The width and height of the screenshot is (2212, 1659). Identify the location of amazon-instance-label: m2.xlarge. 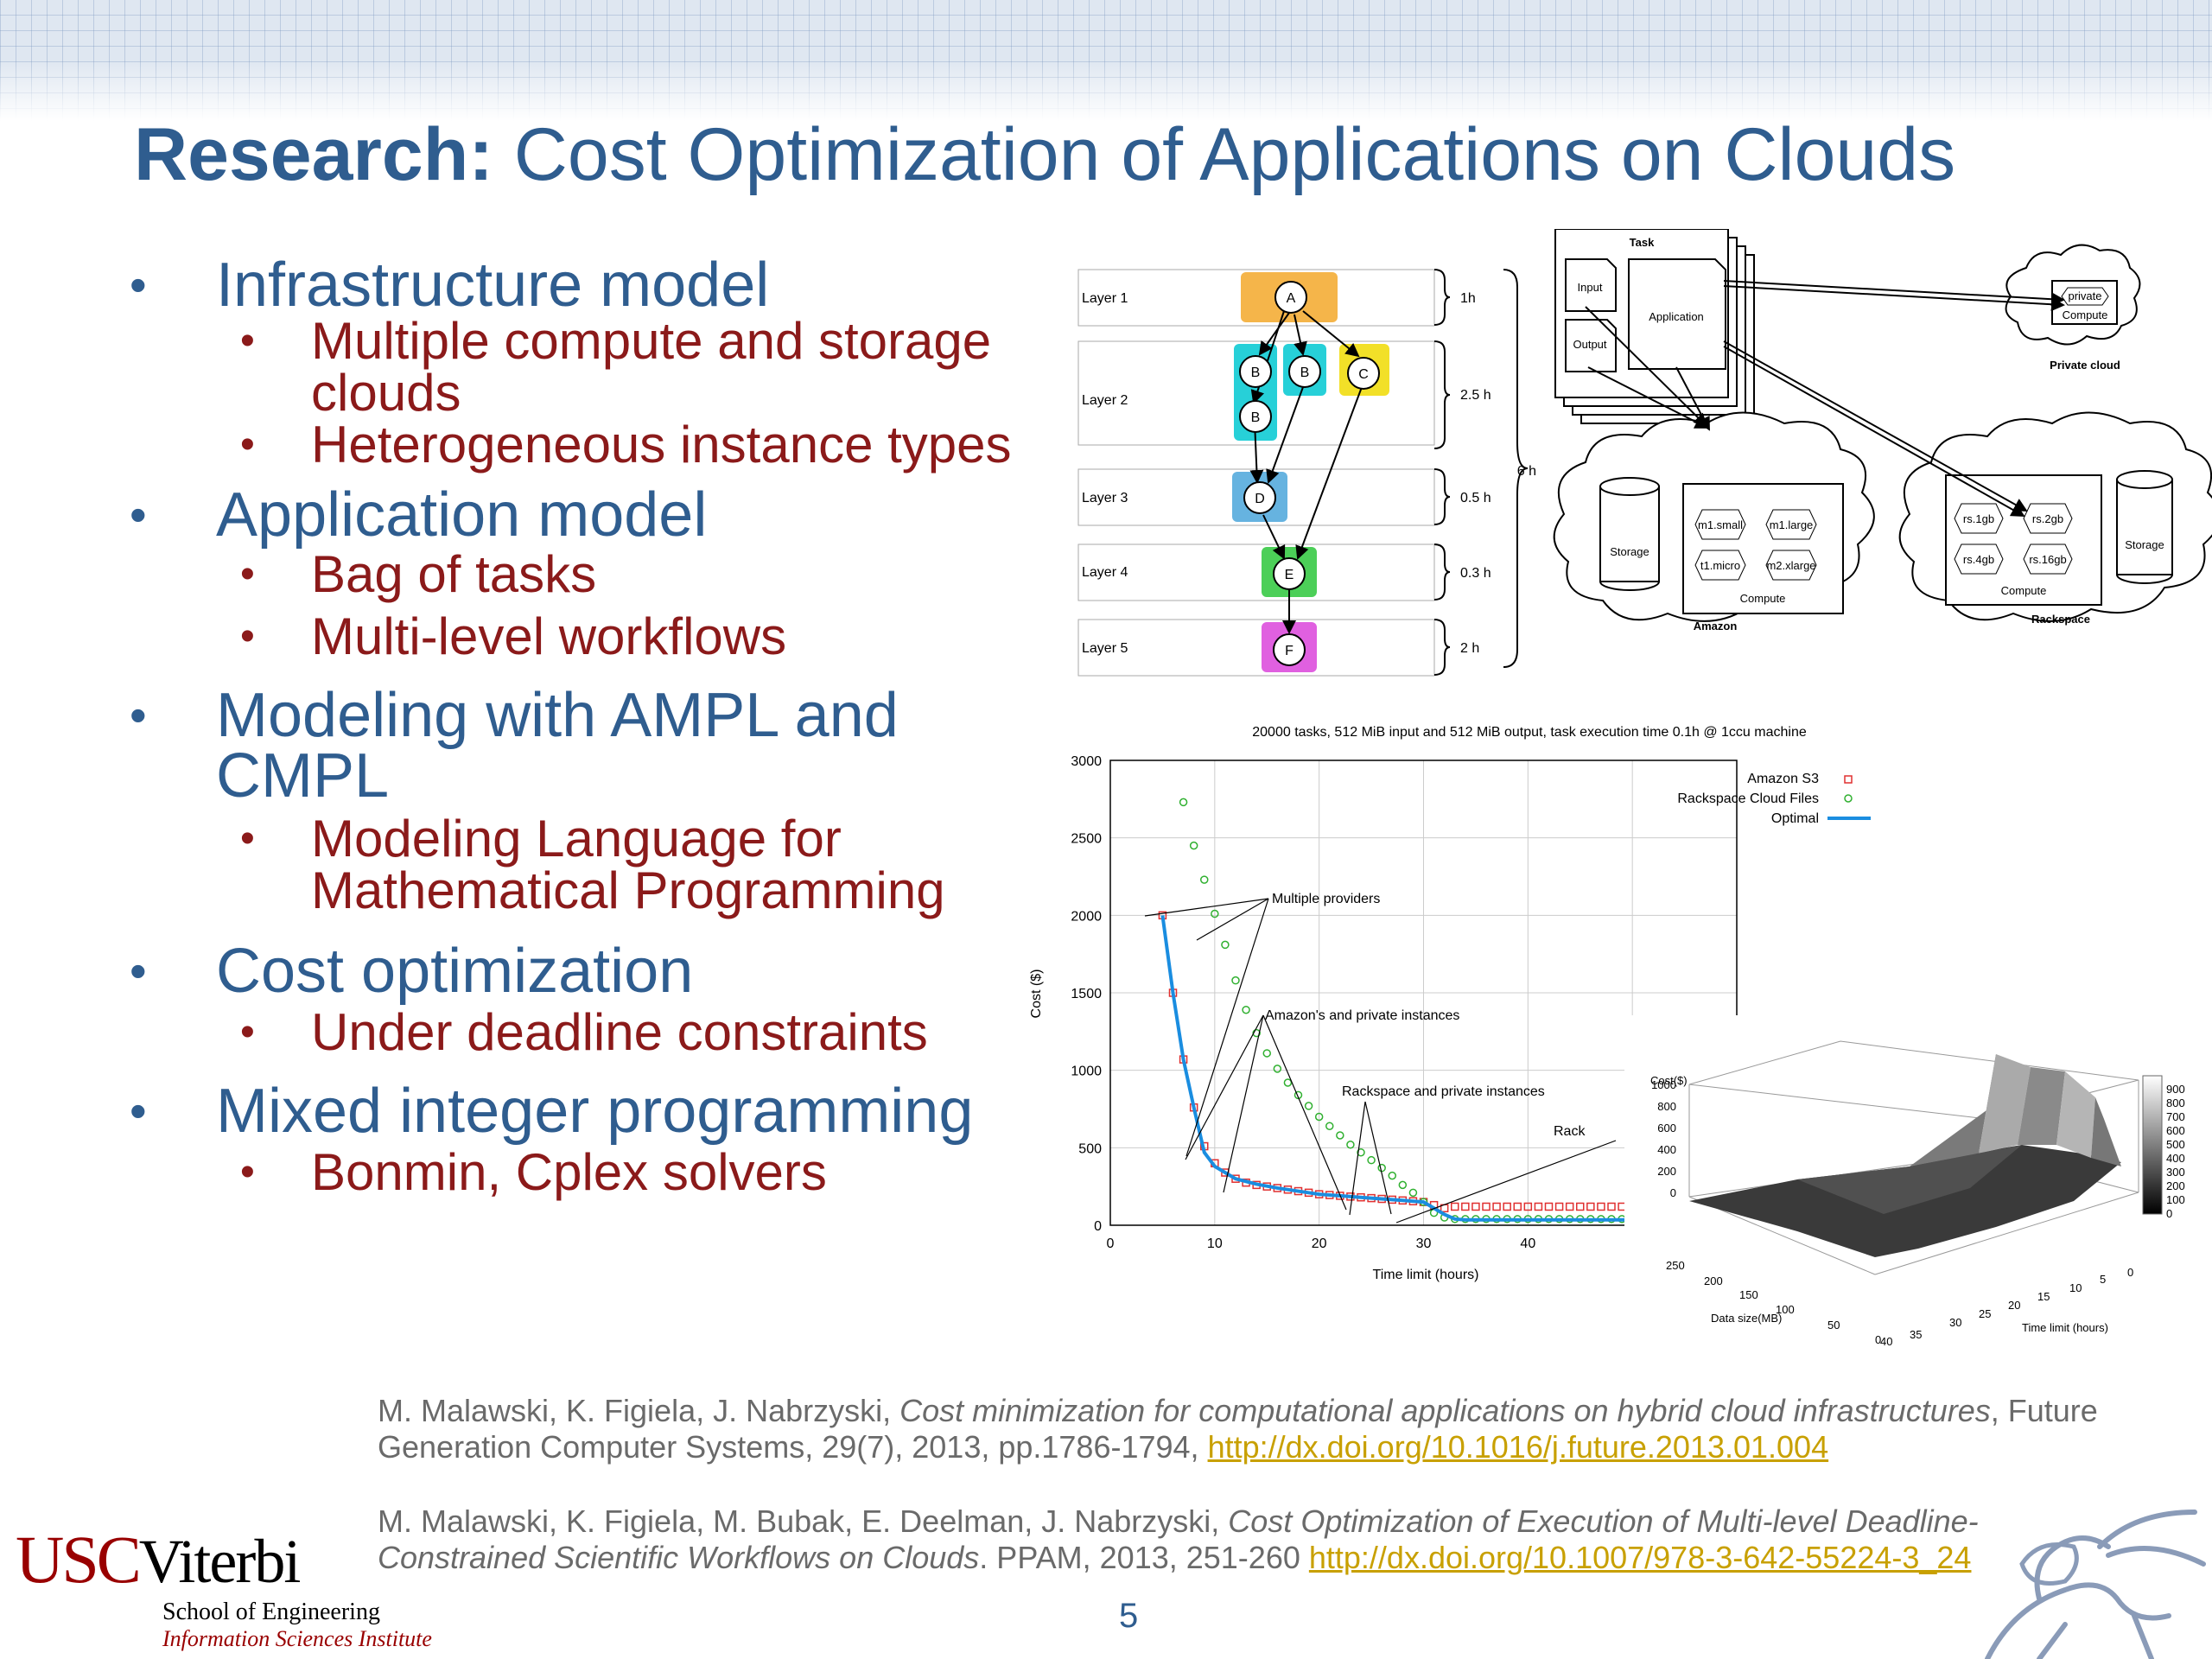
(1790, 565).